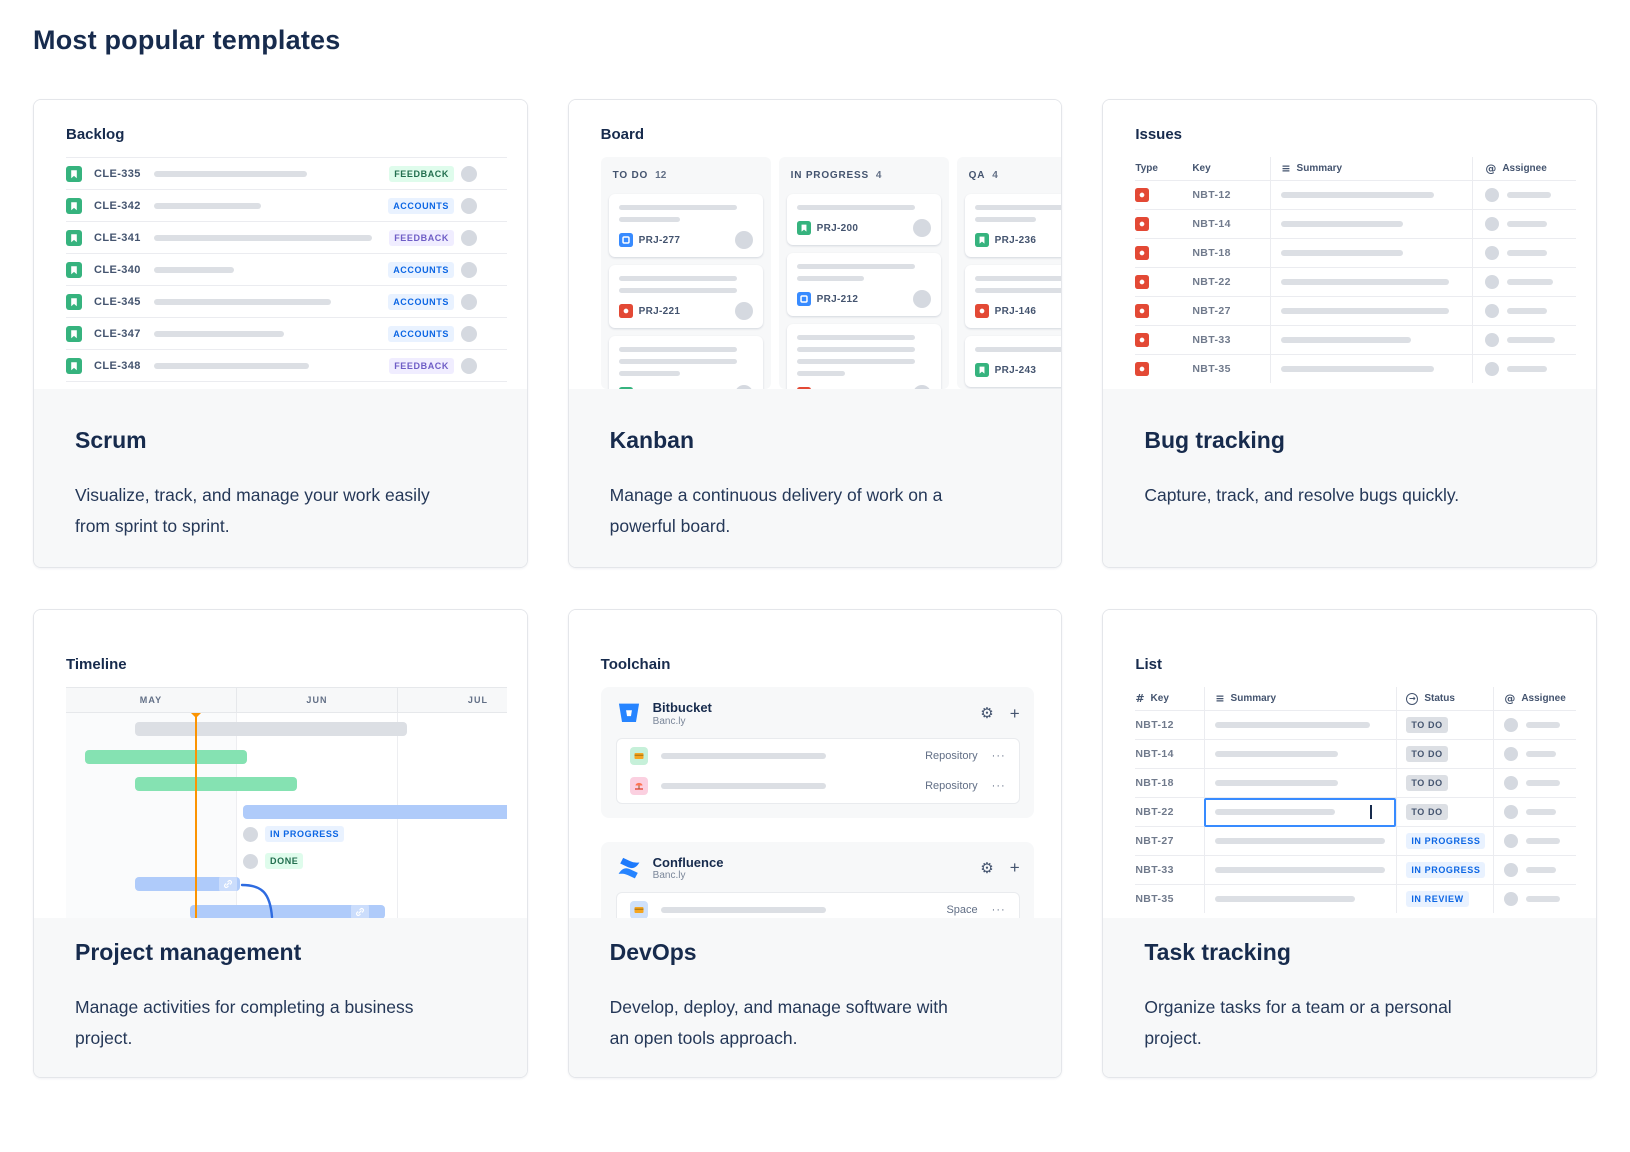 This screenshot has width=1630, height=1152. Describe the element at coordinates (1015, 370) in the screenshot. I see `issue-key: PRJ-243` at that location.